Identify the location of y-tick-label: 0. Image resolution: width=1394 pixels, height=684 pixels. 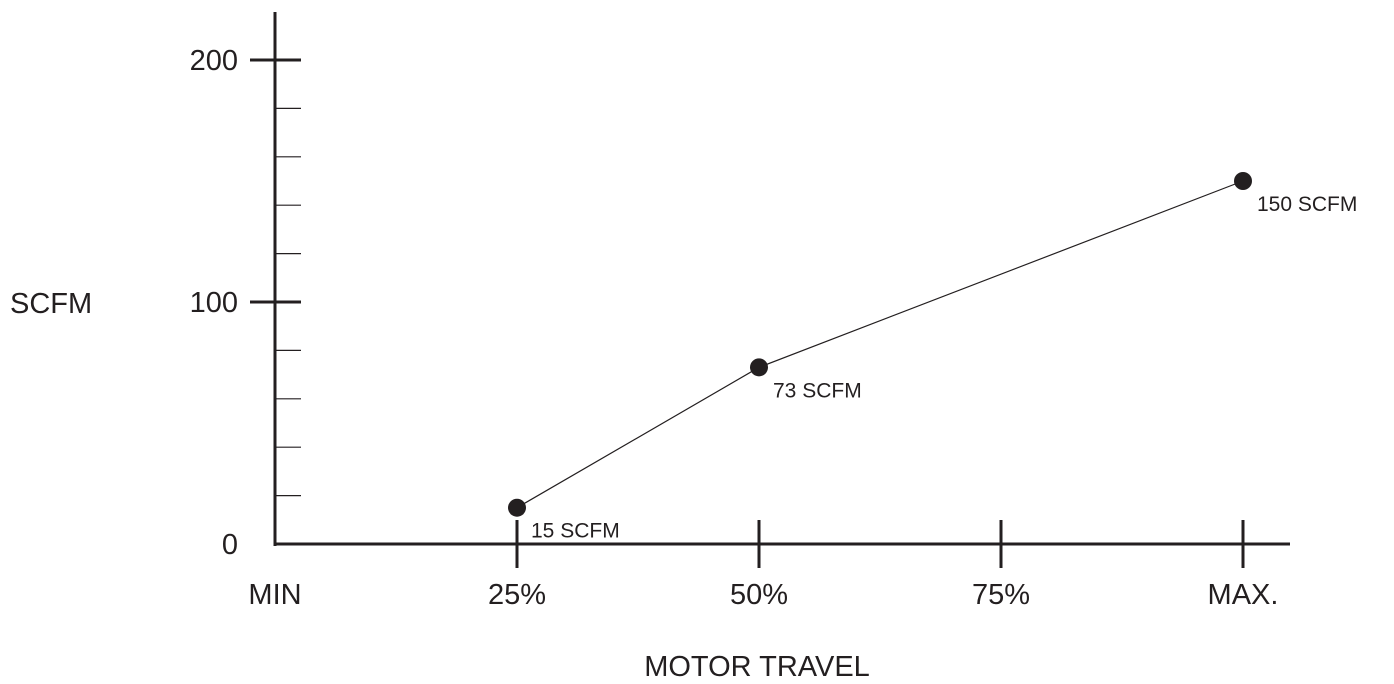
(230, 545).